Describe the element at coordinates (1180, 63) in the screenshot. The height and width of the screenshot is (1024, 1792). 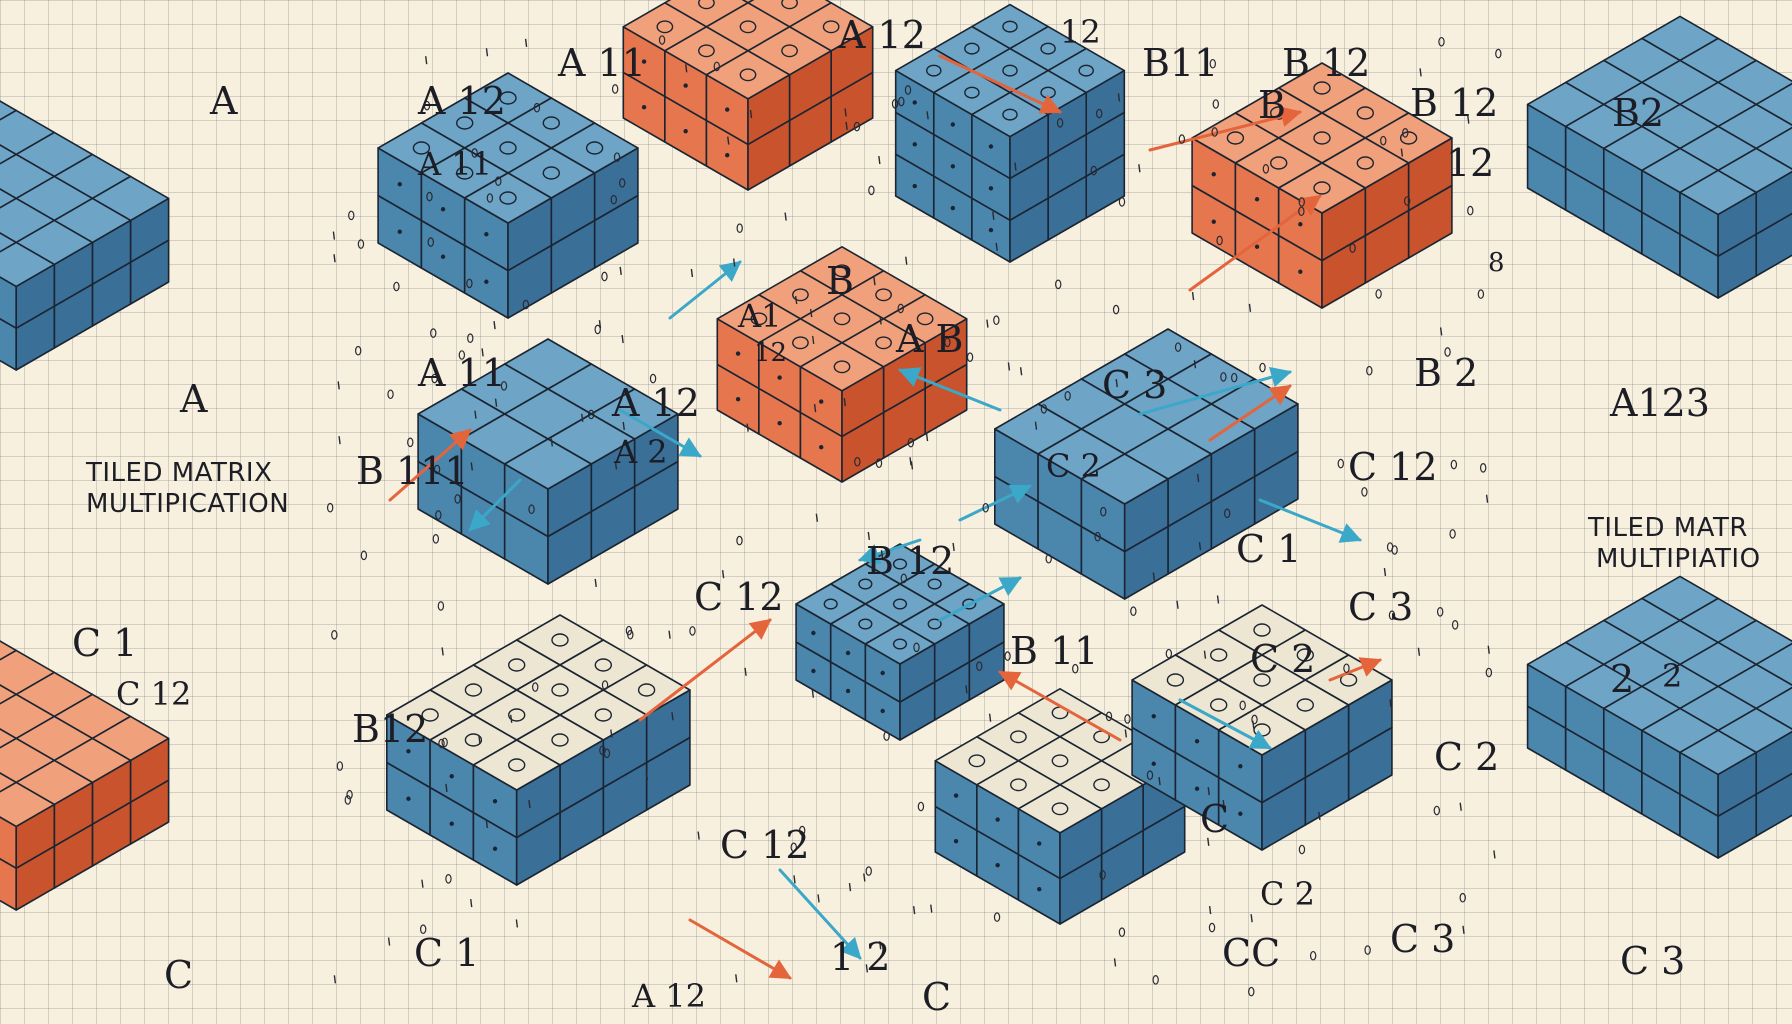
I see `label-b11-top: B11` at that location.